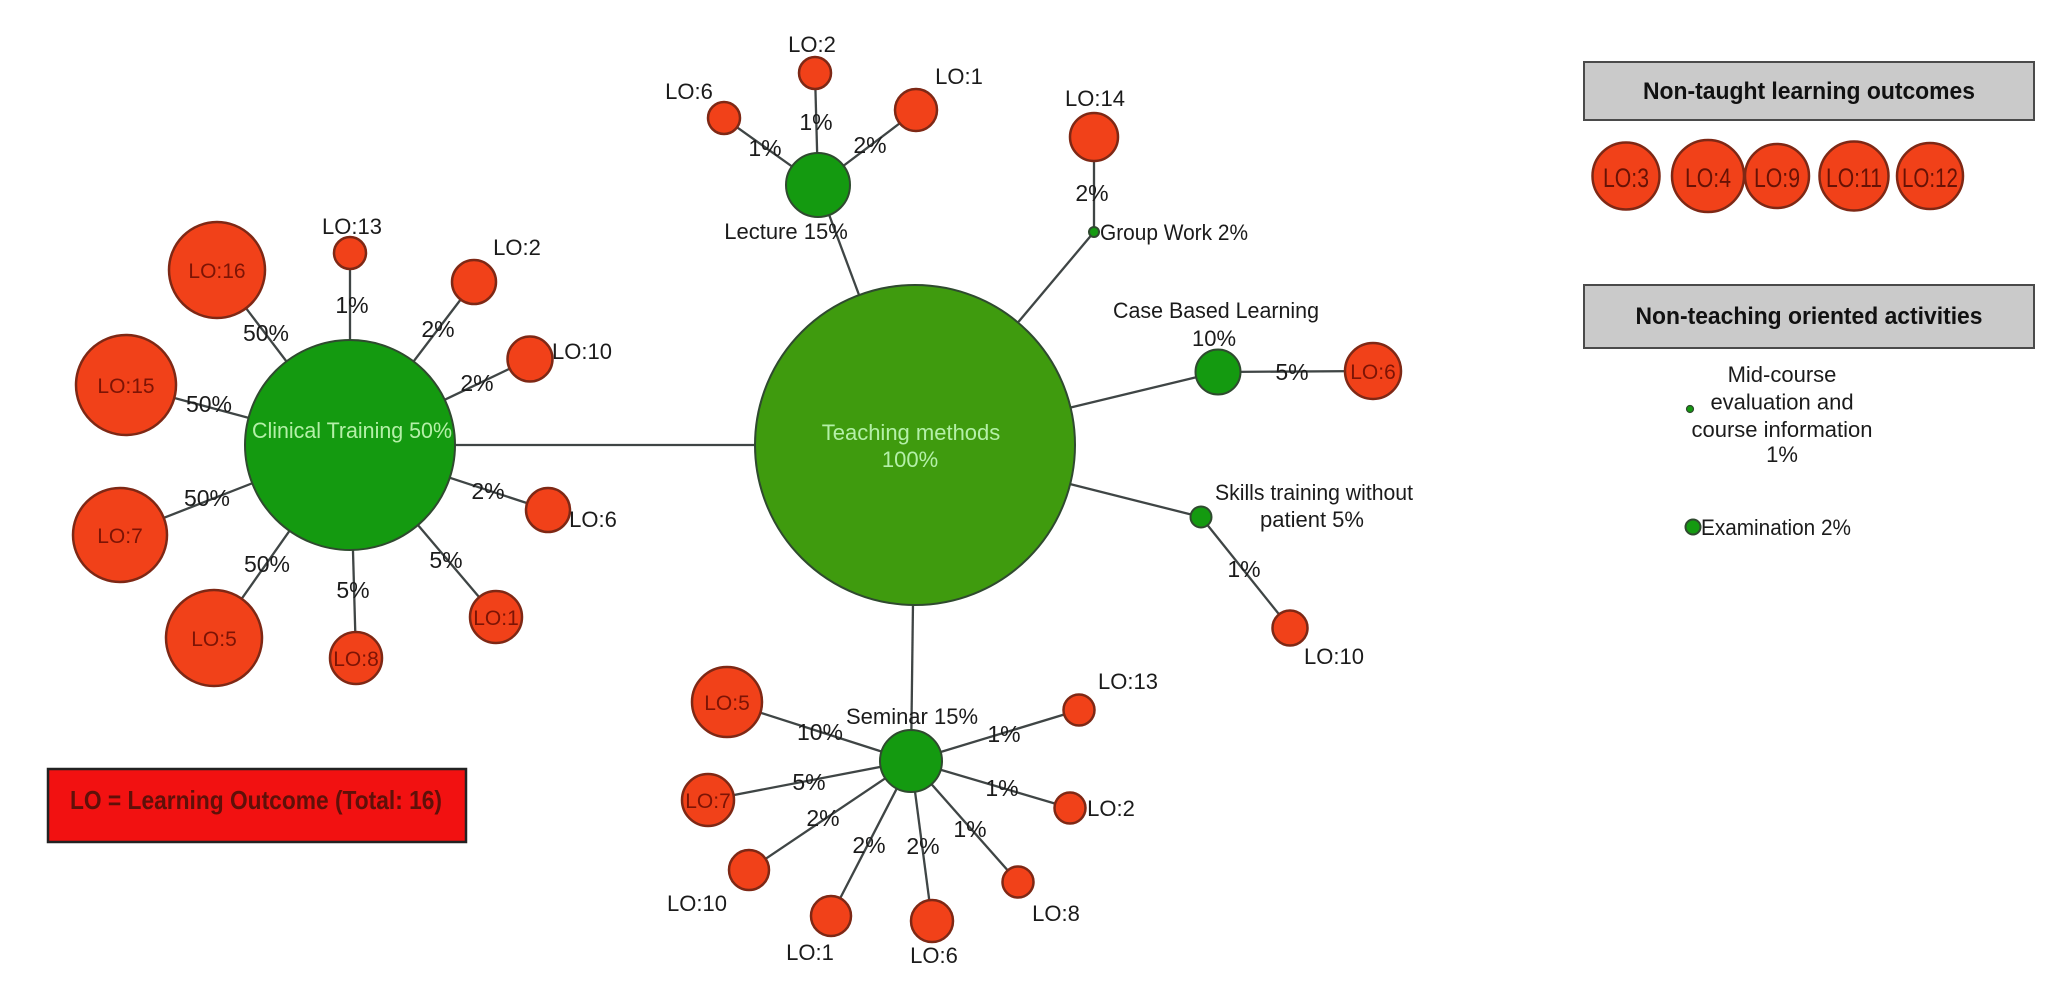 Image resolution: width=2059 pixels, height=1001 pixels. I want to click on svg-text: Group Work 2%, so click(1174, 232).